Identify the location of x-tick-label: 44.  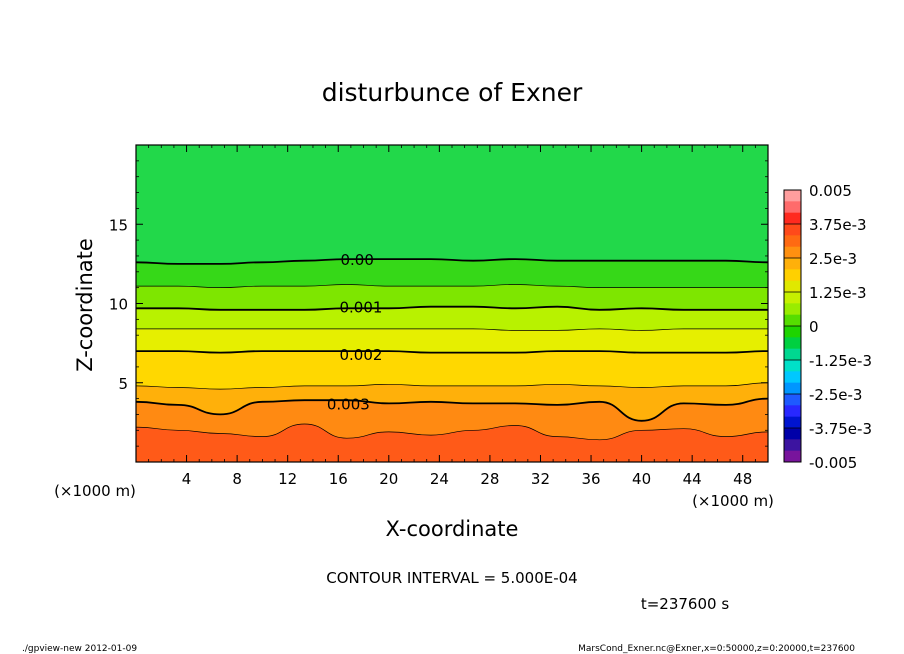
(692, 479).